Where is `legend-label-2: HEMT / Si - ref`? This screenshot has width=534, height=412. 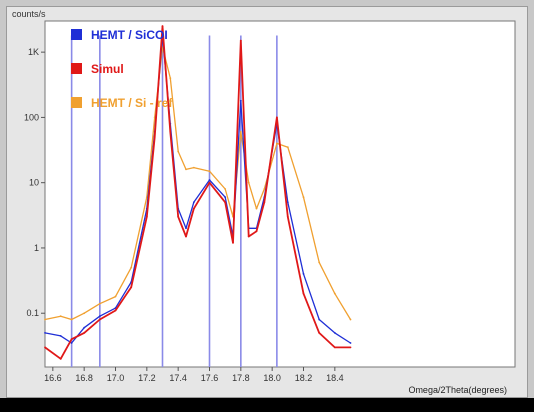
legend-label-2: HEMT / Si - ref is located at coordinates (132, 103).